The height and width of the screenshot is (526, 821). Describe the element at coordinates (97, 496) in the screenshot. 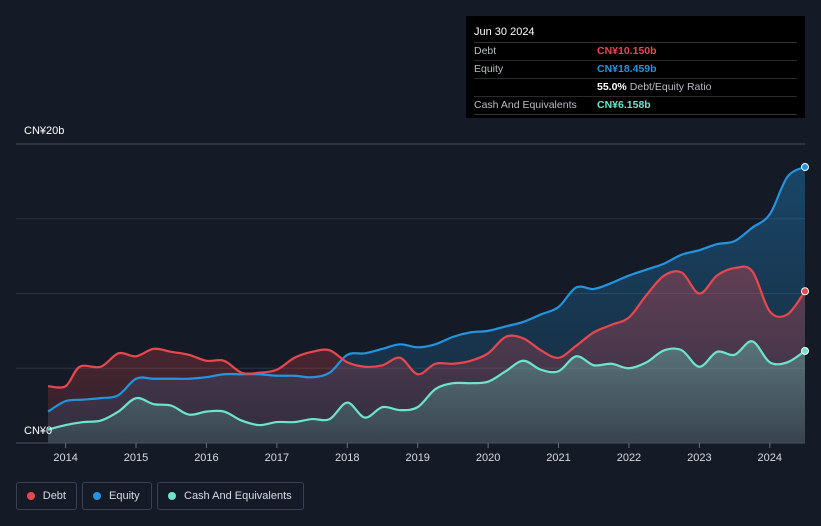

I see `legend-equity-swatch` at that location.